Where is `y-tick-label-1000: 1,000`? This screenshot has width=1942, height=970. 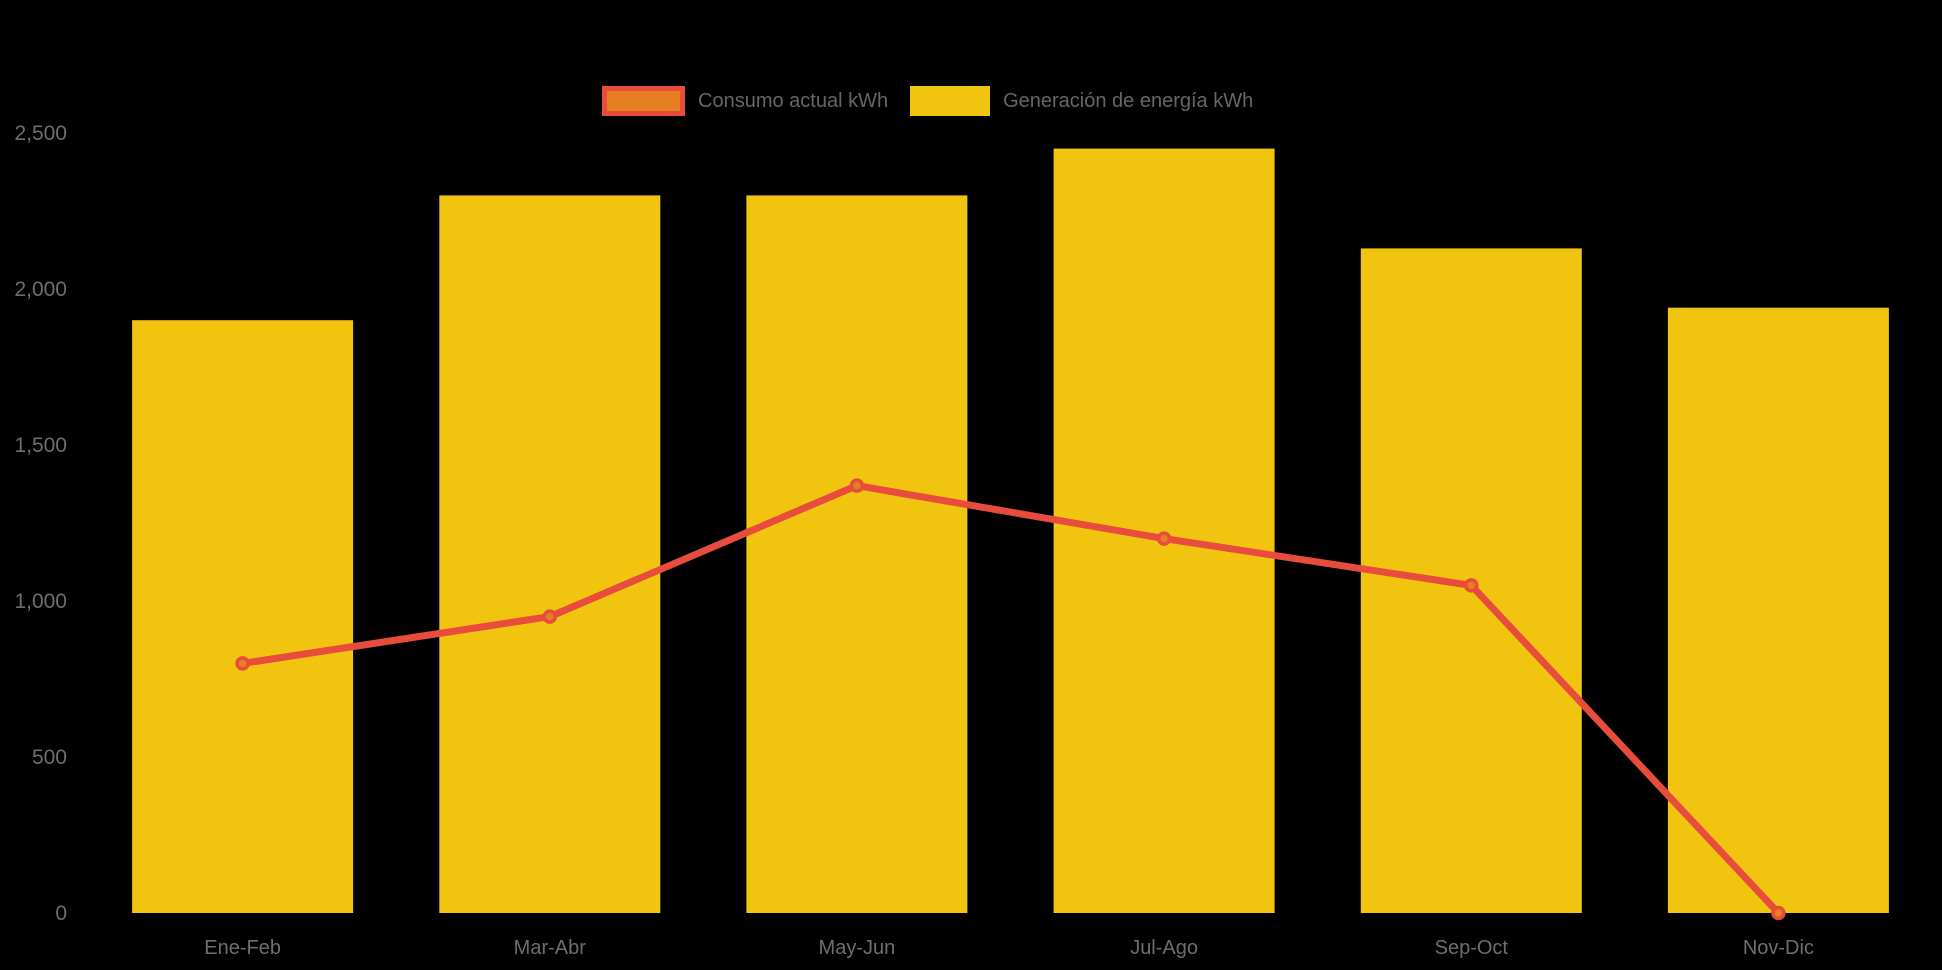 y-tick-label-1000: 1,000 is located at coordinates (40, 601).